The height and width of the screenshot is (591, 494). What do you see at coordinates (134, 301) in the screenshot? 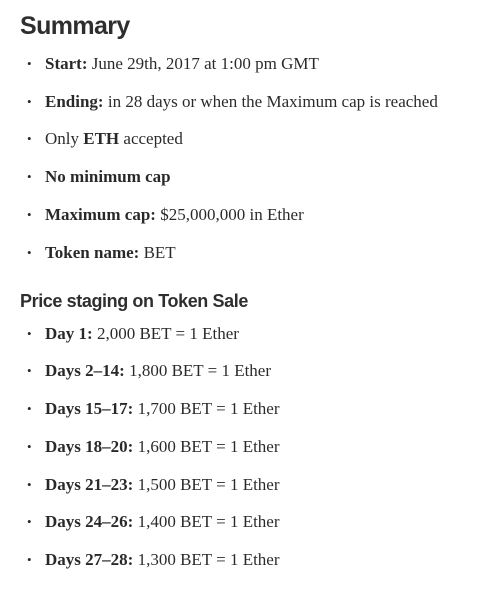
I see `price-staging-heading: Price staging on Token Sale` at bounding box center [134, 301].